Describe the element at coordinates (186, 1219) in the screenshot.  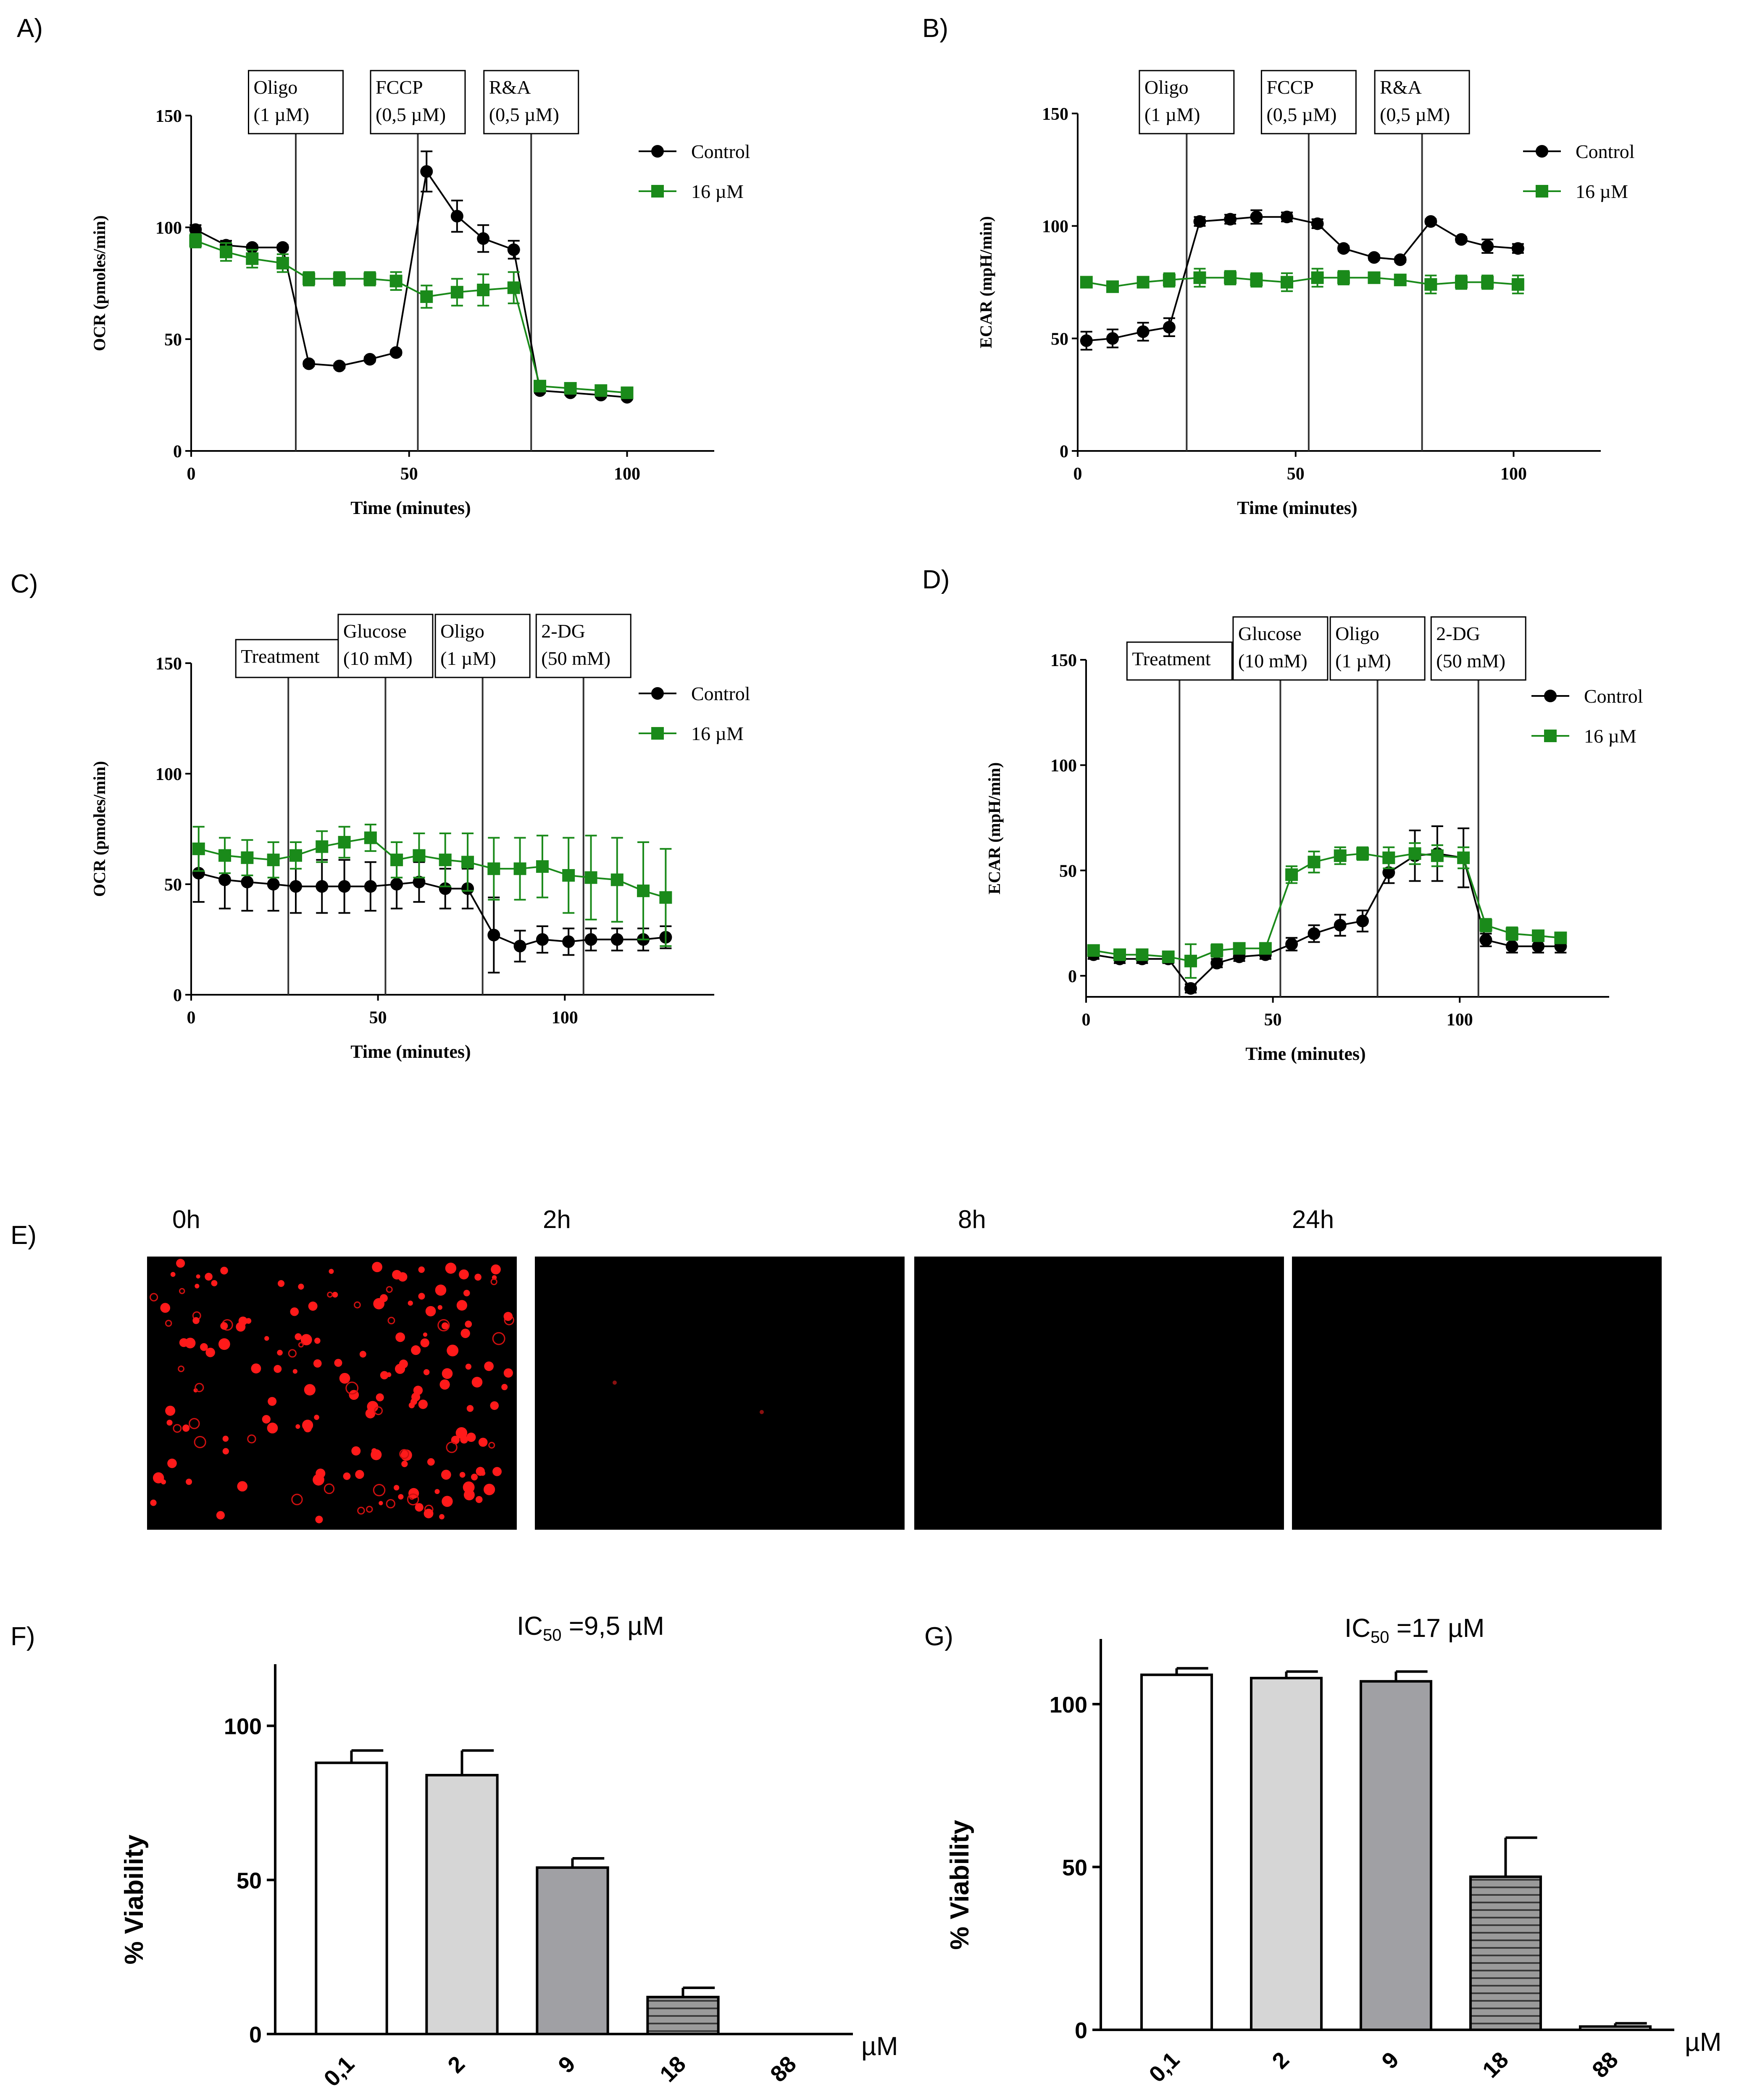
I see `time-label-0h: 0h` at that location.